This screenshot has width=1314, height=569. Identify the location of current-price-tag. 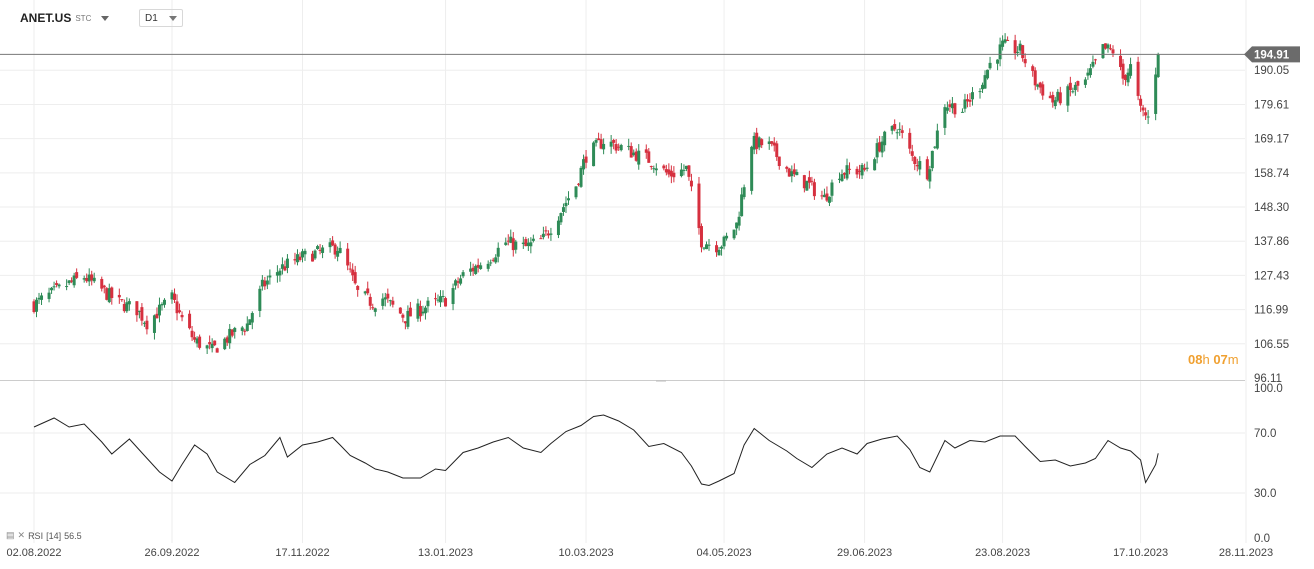
(1272, 54).